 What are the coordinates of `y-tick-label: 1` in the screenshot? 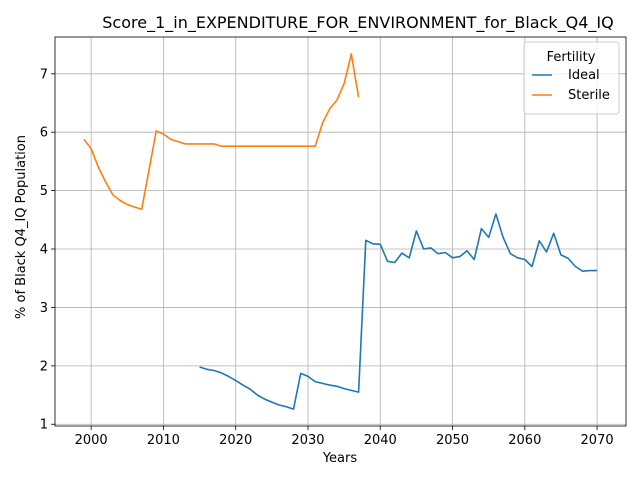 It's located at (44, 425).